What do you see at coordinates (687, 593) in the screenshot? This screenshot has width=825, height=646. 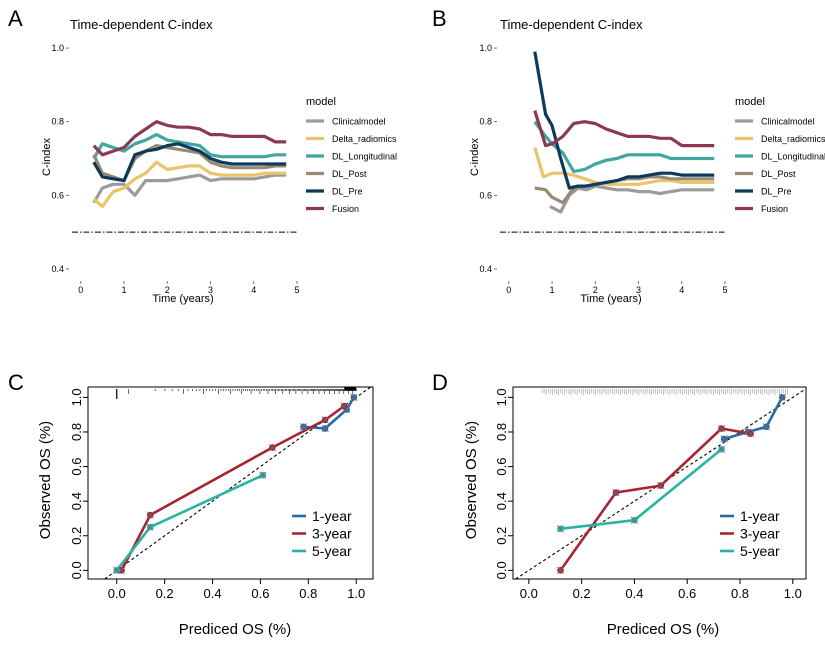 I see `panel-d-xtick-label: 0.6` at bounding box center [687, 593].